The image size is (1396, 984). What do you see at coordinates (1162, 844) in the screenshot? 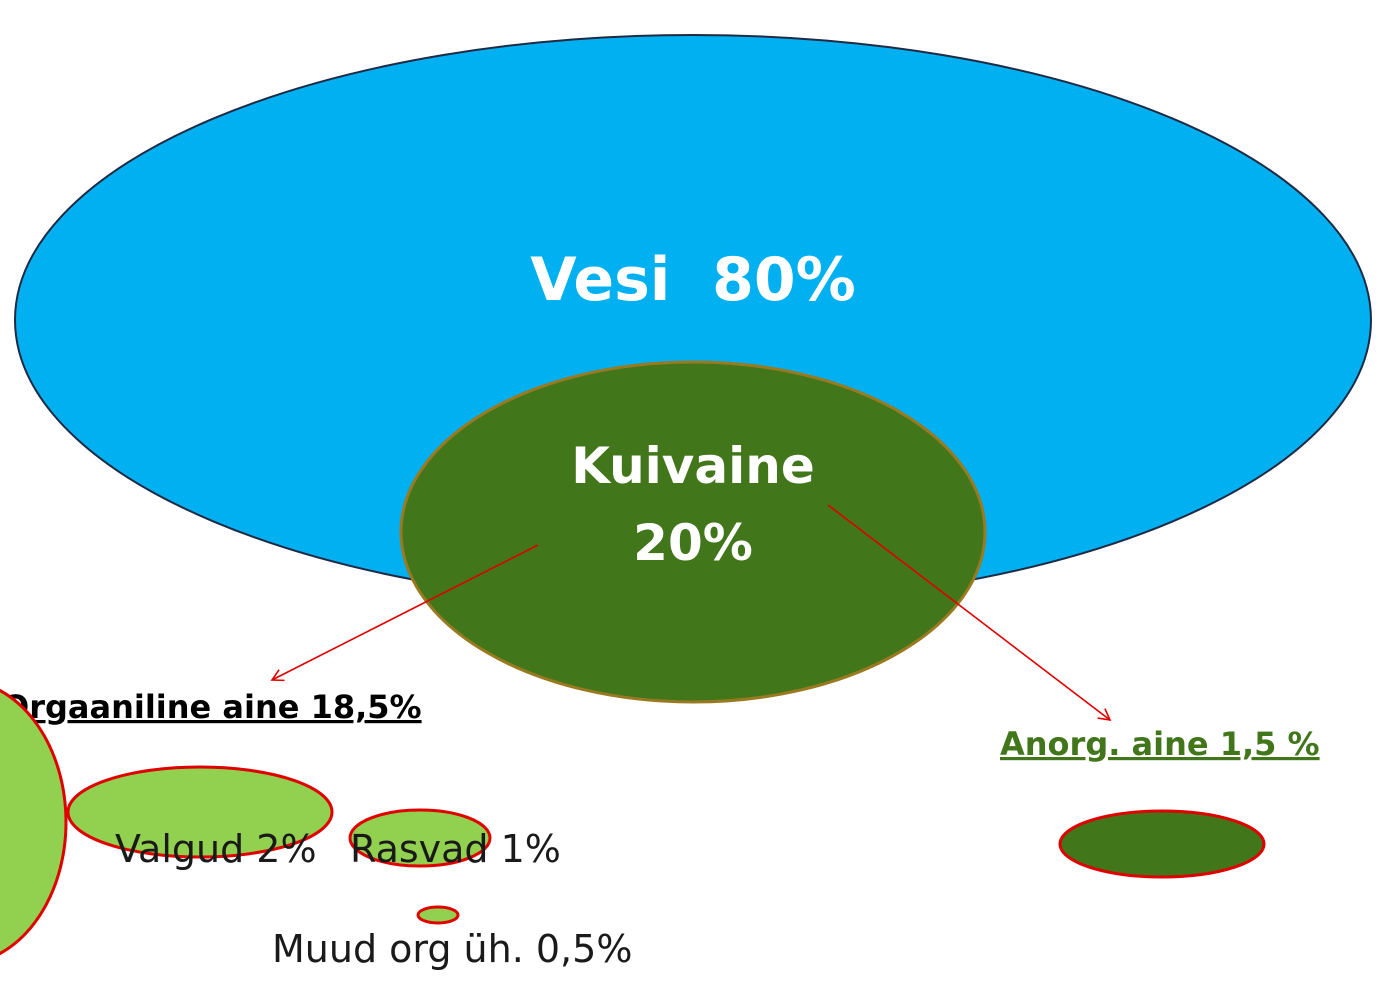
I see `inorganic-ellipse` at bounding box center [1162, 844].